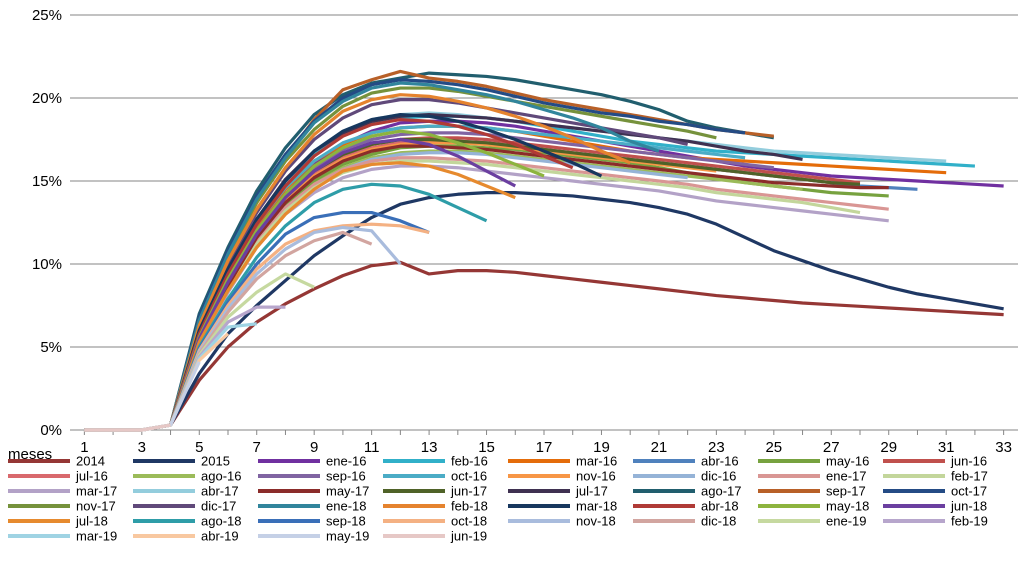 This screenshot has height=580, width=1027. I want to click on legend-label: sep-17, so click(846, 491).